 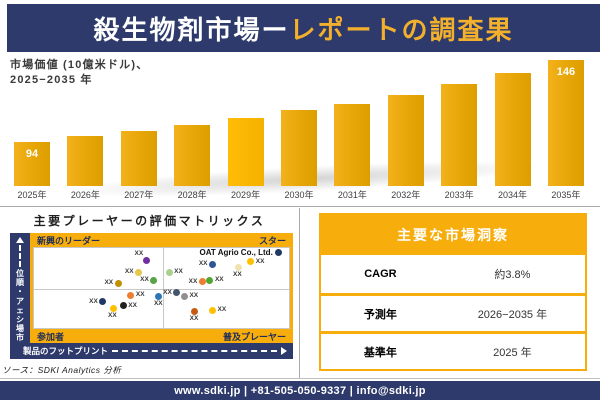 I want to click on chart-subtitle: 市場価値 (10億米ドル)、 2025−2035 年, so click(x=79, y=73).